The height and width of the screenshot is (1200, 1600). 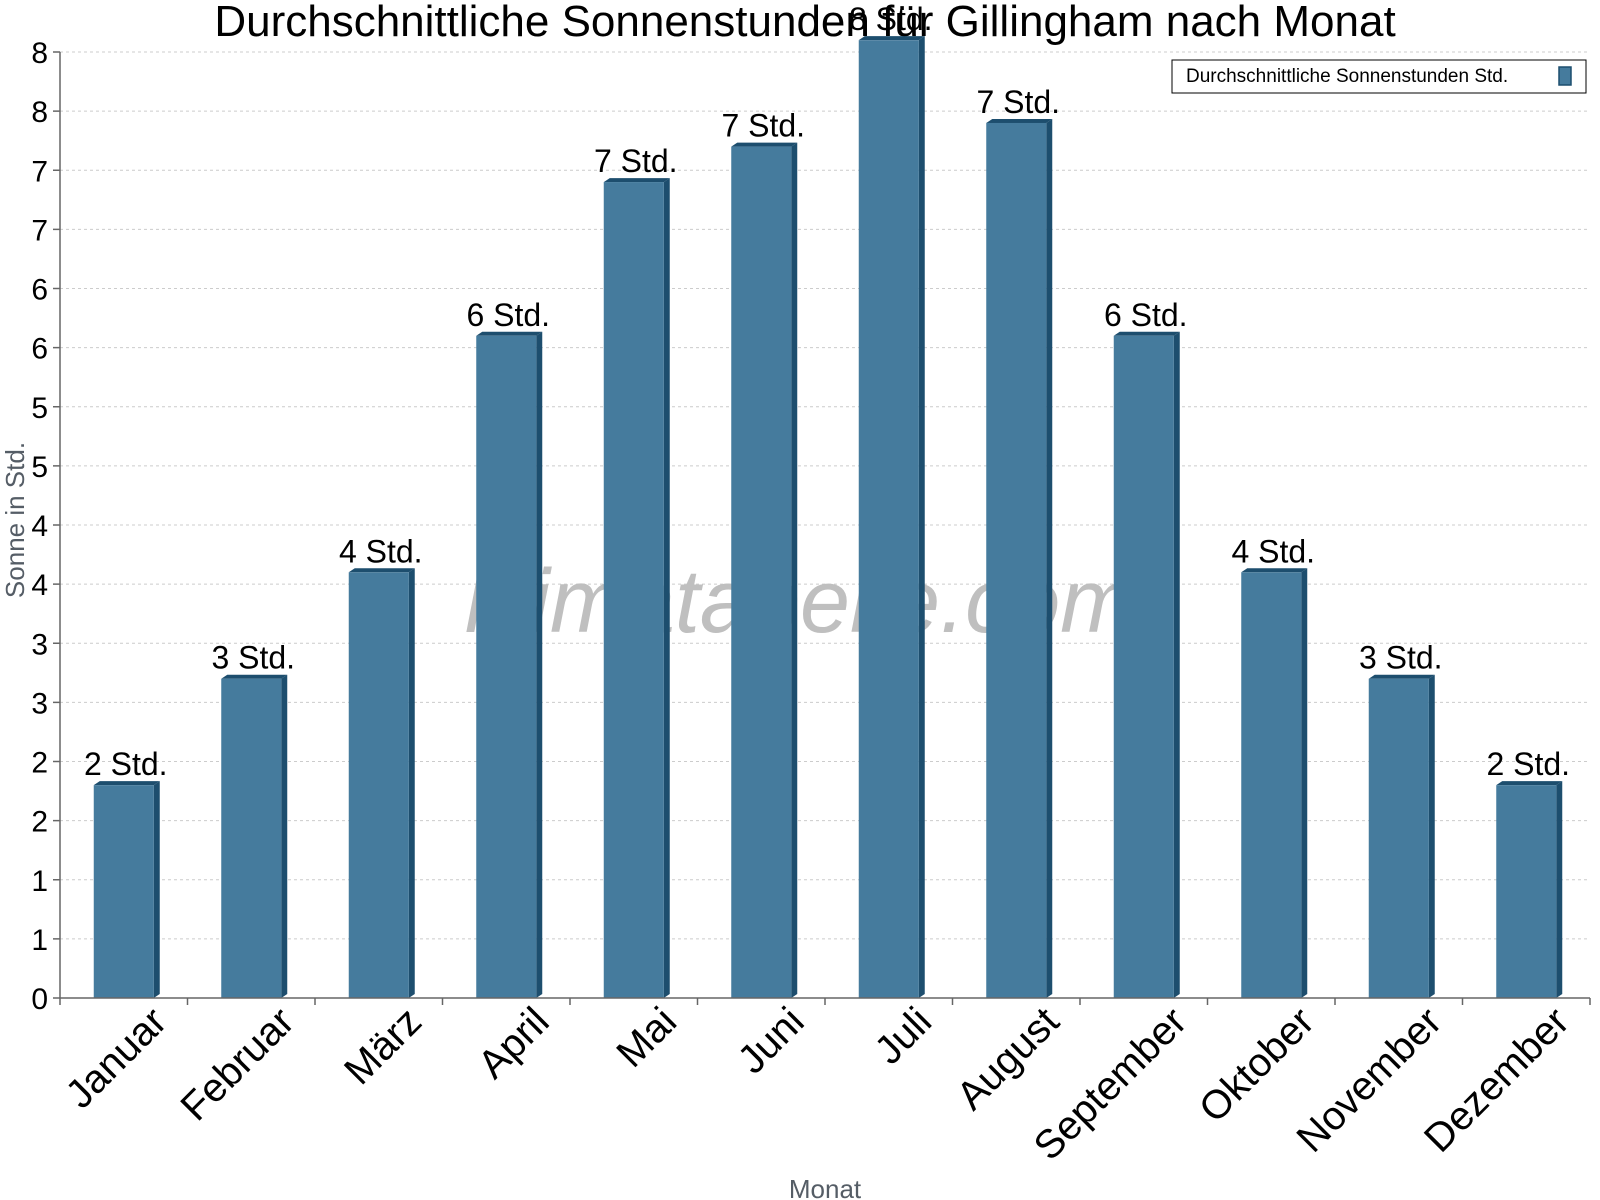 I want to click on y-tick-labels: 0 1 1 2 2 3 3 4 4 5 5 6 6 7 7 8 8, so click(x=39, y=526).